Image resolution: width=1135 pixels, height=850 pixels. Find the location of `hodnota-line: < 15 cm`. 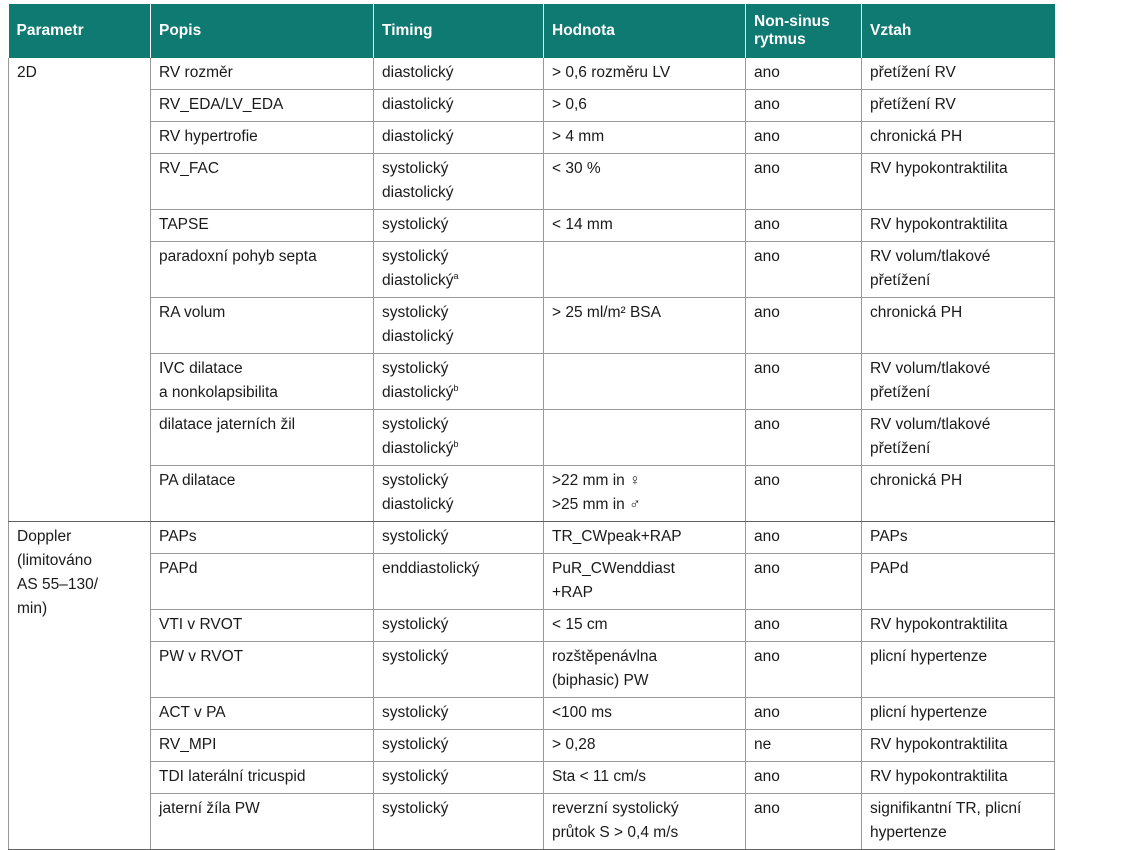

hodnota-line: < 15 cm is located at coordinates (580, 624).